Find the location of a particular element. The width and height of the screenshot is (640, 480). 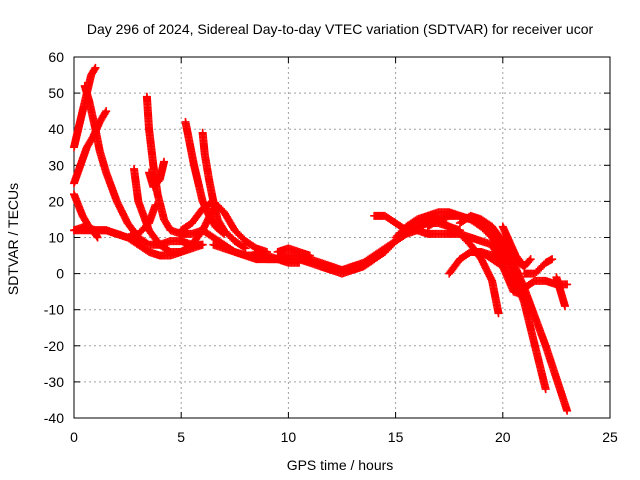

y-tick-label: 60 is located at coordinates (56, 57).